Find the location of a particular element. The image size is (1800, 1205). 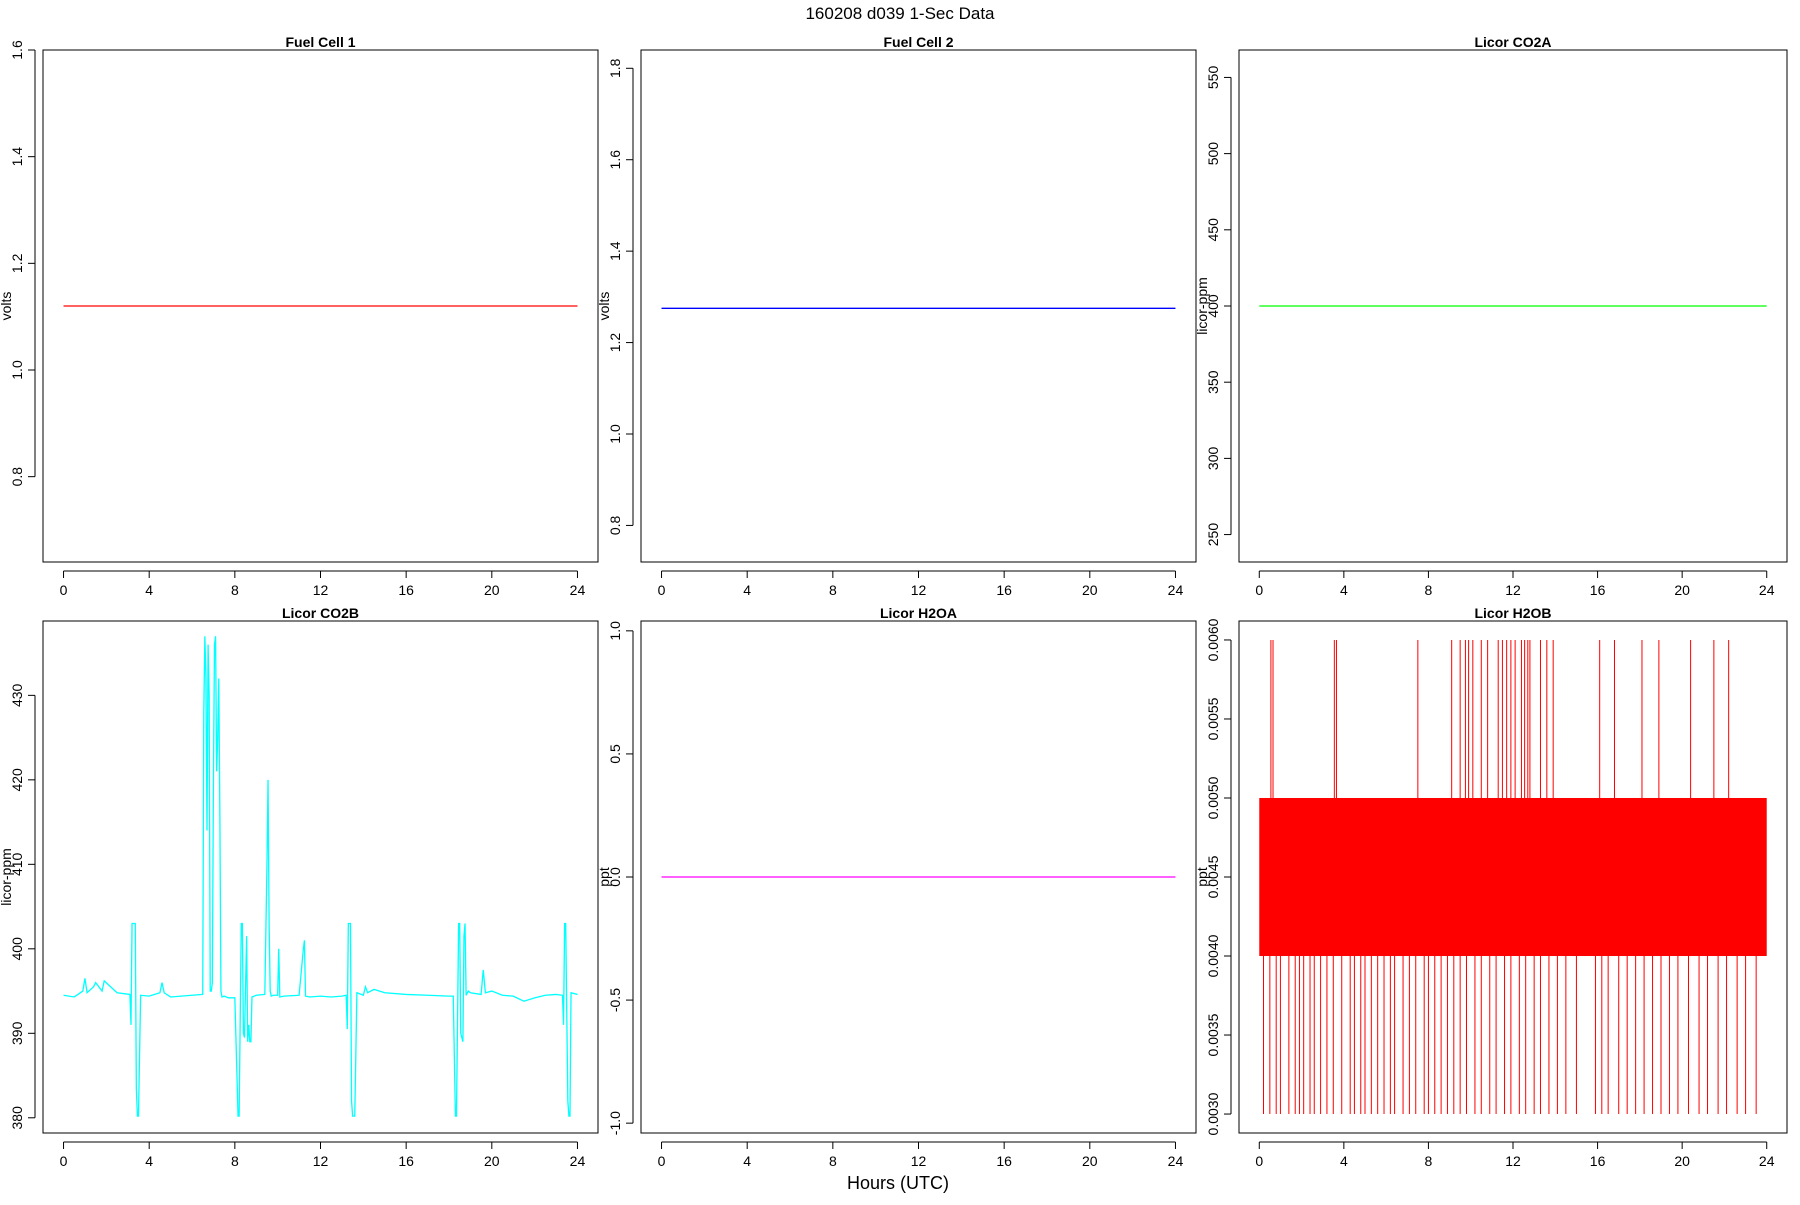

panel-2-y-tick-label: 1.6 is located at coordinates (615, 160).